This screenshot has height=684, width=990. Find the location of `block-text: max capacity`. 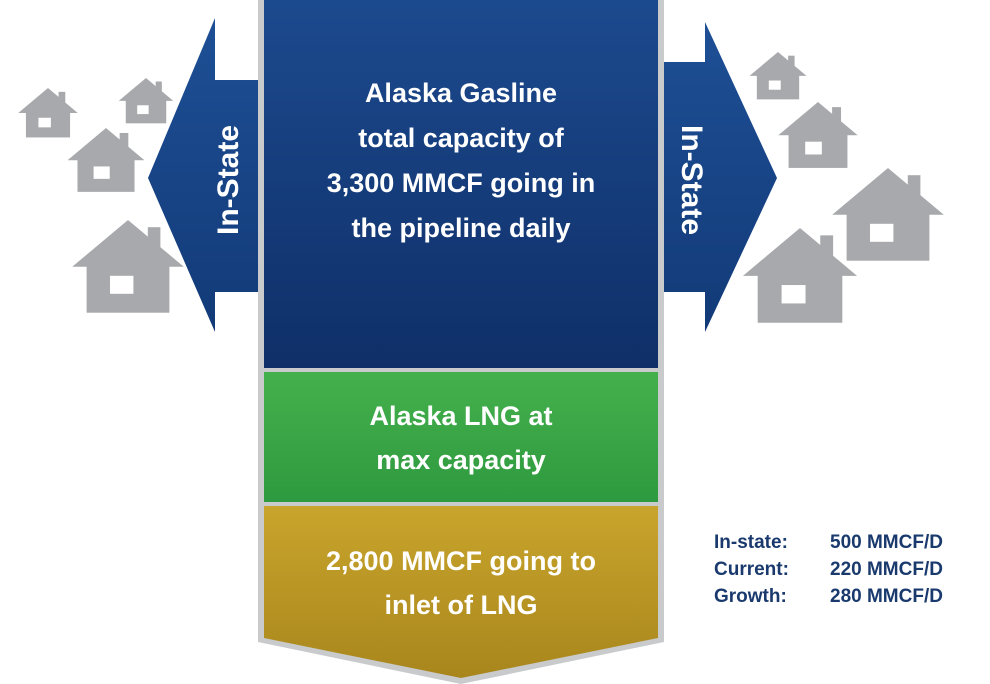

block-text: max capacity is located at coordinates (461, 460).